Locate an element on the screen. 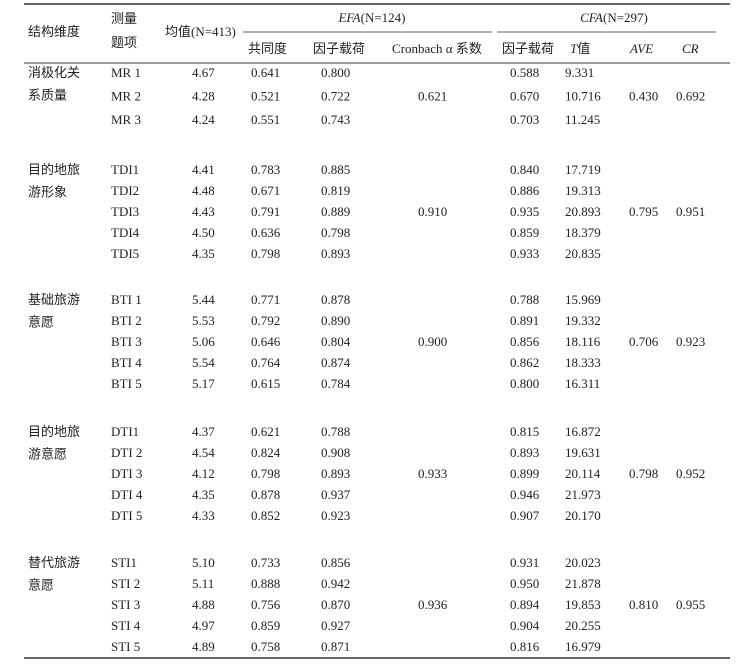 Image resolution: width=753 pixels, height=664 pixels. communality: 0.771 is located at coordinates (265, 299).